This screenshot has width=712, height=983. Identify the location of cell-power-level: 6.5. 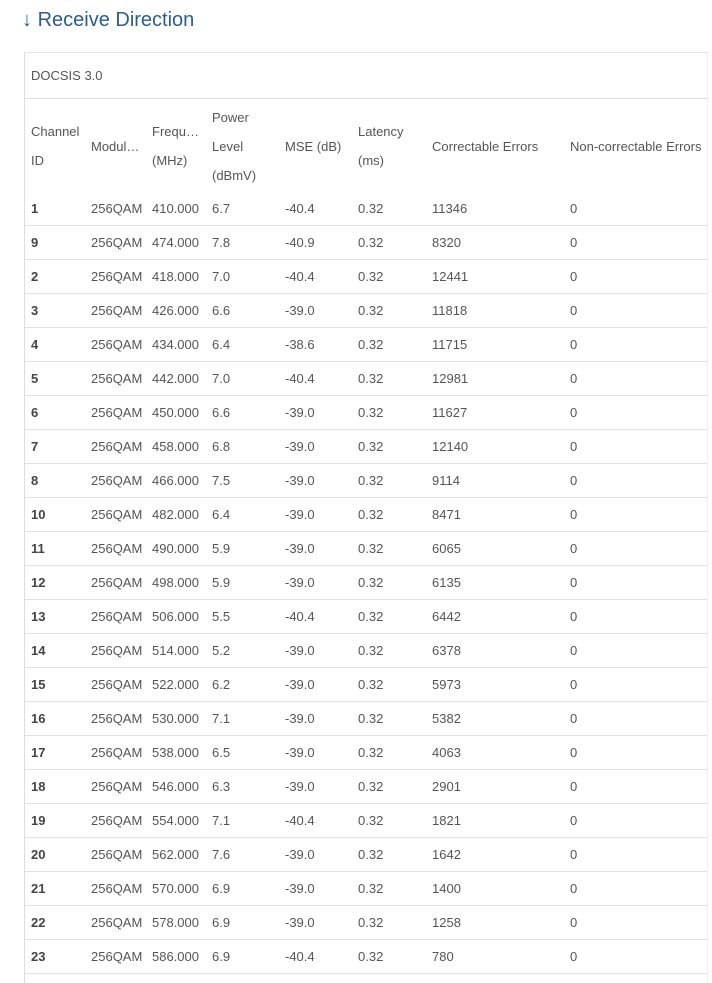
(242, 752).